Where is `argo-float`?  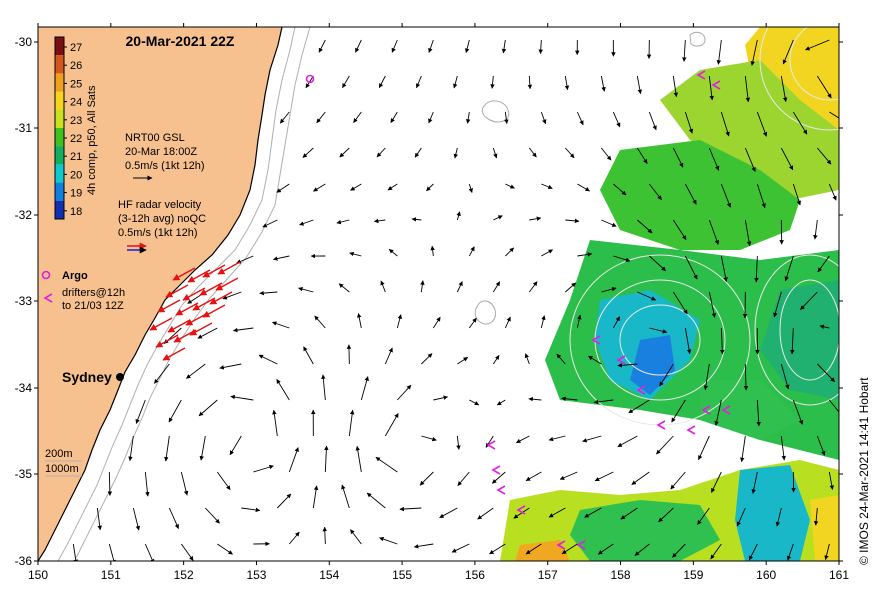 argo-float is located at coordinates (310, 79).